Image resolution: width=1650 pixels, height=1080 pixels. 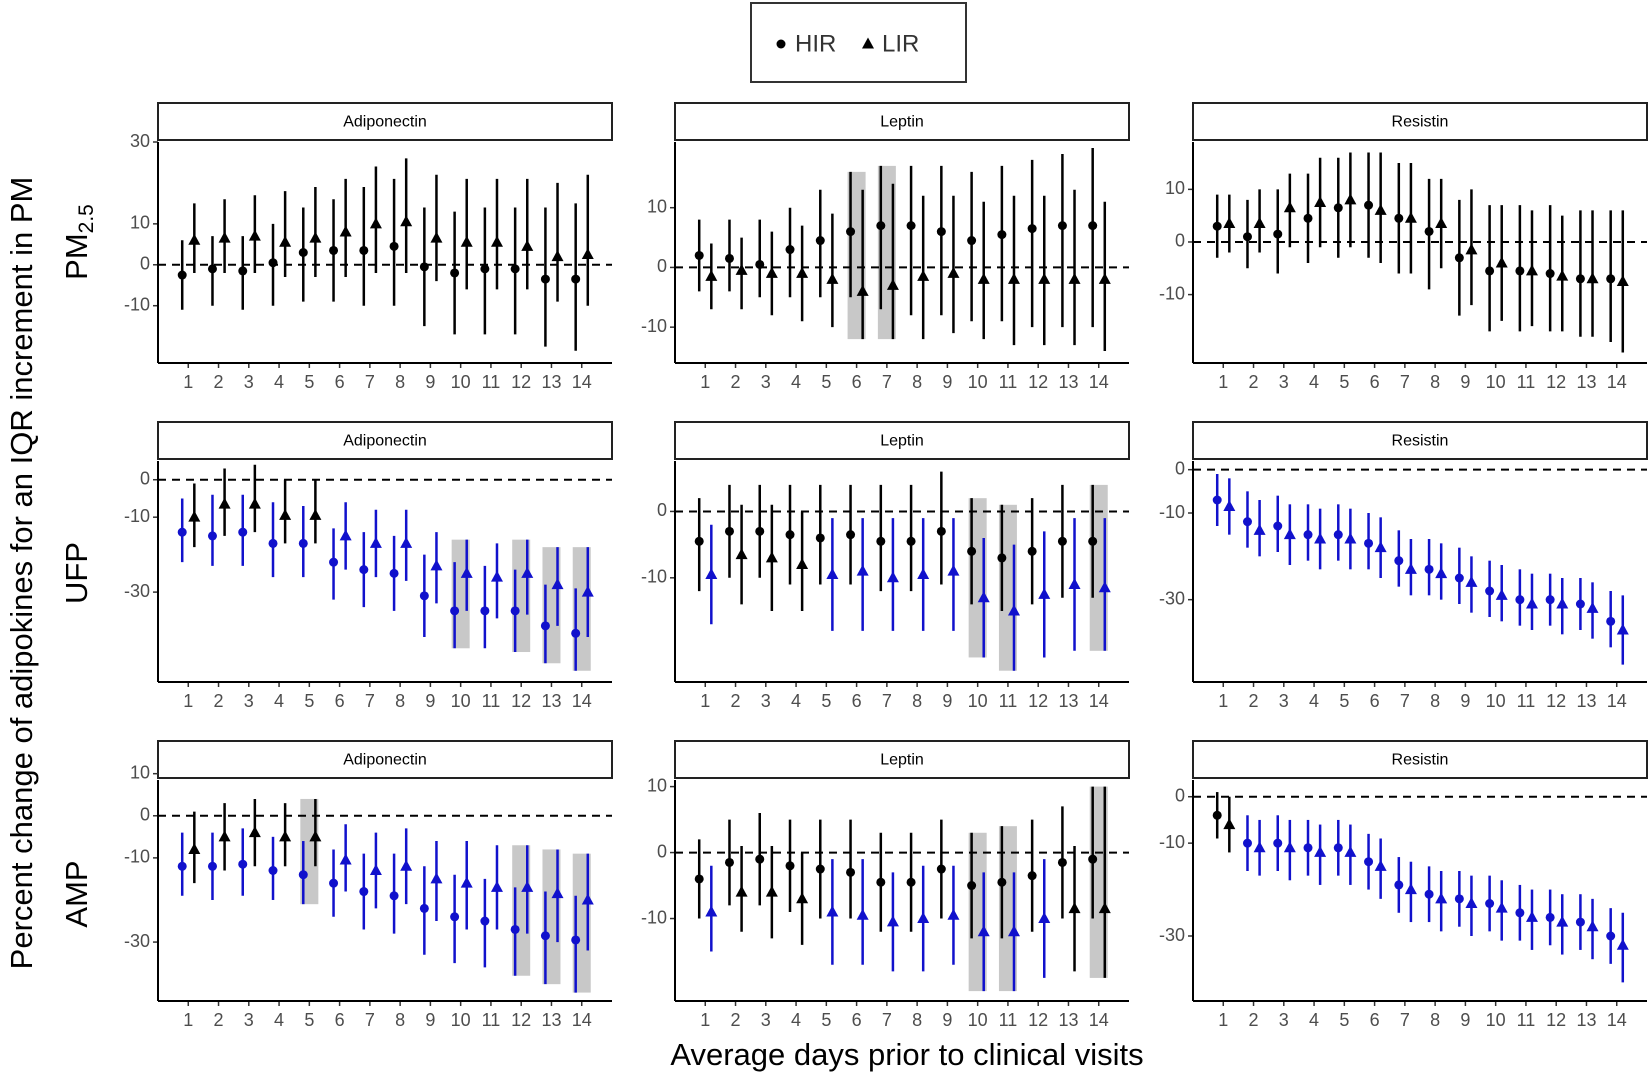 What do you see at coordinates (1344, 382) in the screenshot?
I see `x-tick-label: 5` at bounding box center [1344, 382].